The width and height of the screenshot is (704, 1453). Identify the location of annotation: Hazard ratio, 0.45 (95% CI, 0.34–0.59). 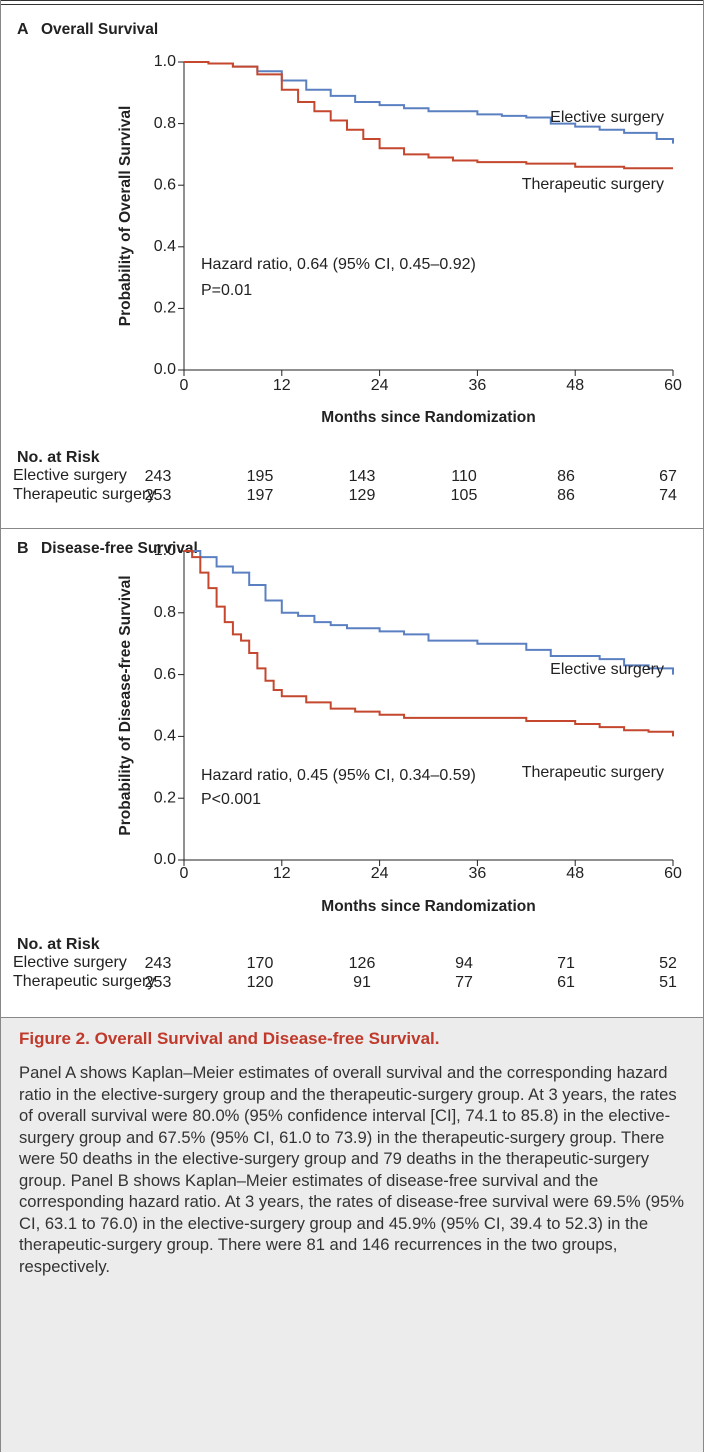
(338, 775).